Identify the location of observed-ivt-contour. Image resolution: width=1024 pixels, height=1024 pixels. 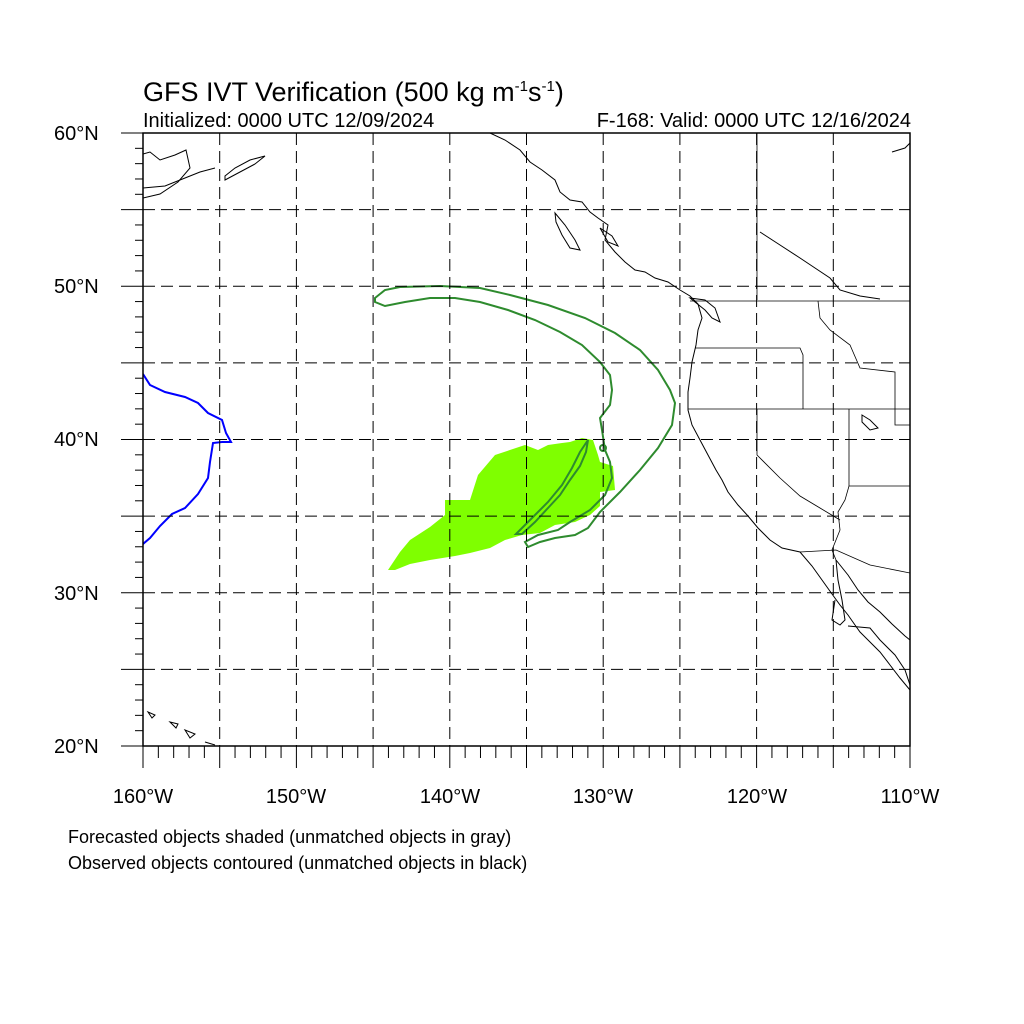
(525, 416).